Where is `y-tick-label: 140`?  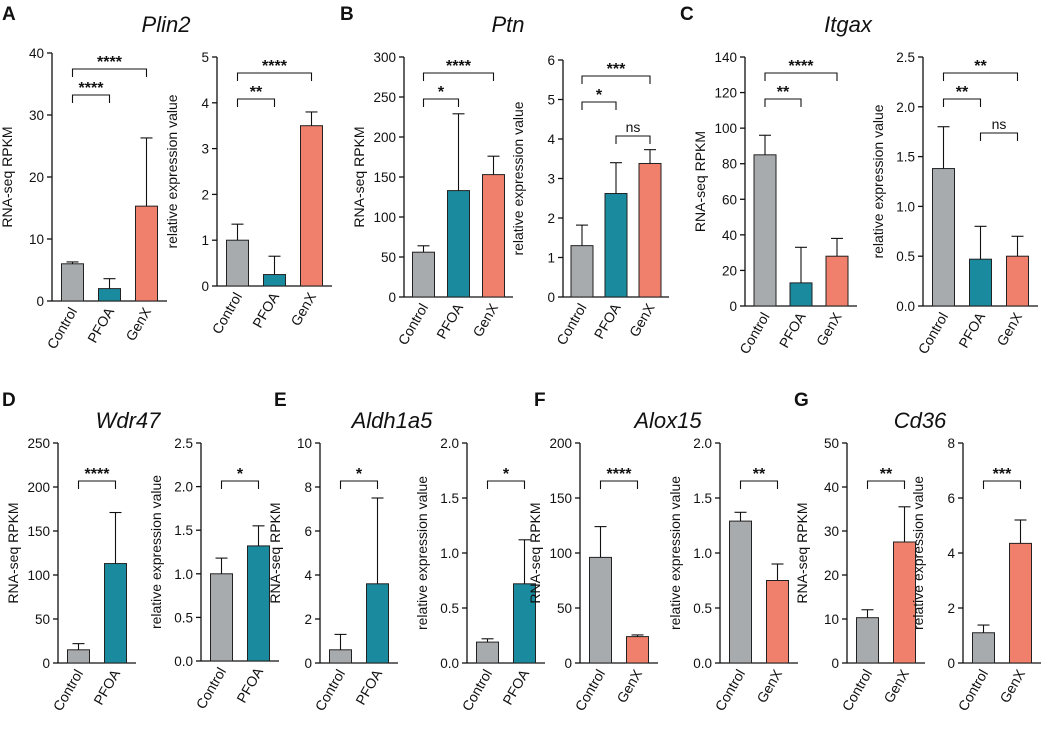 y-tick-label: 140 is located at coordinates (725, 57).